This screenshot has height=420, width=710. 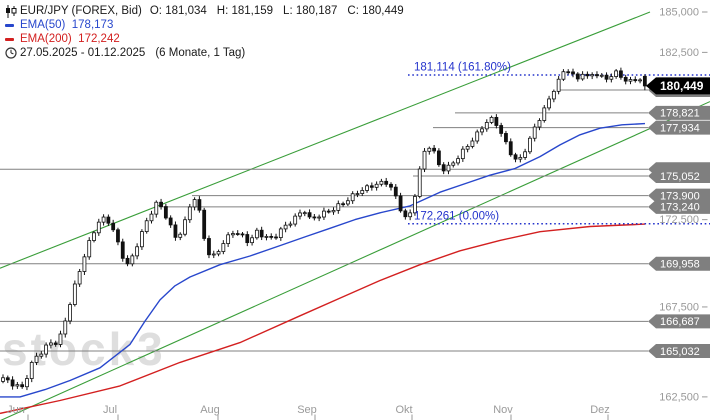 What do you see at coordinates (9, 25) in the screenshot?
I see `ema50-swatch-icon` at bounding box center [9, 25].